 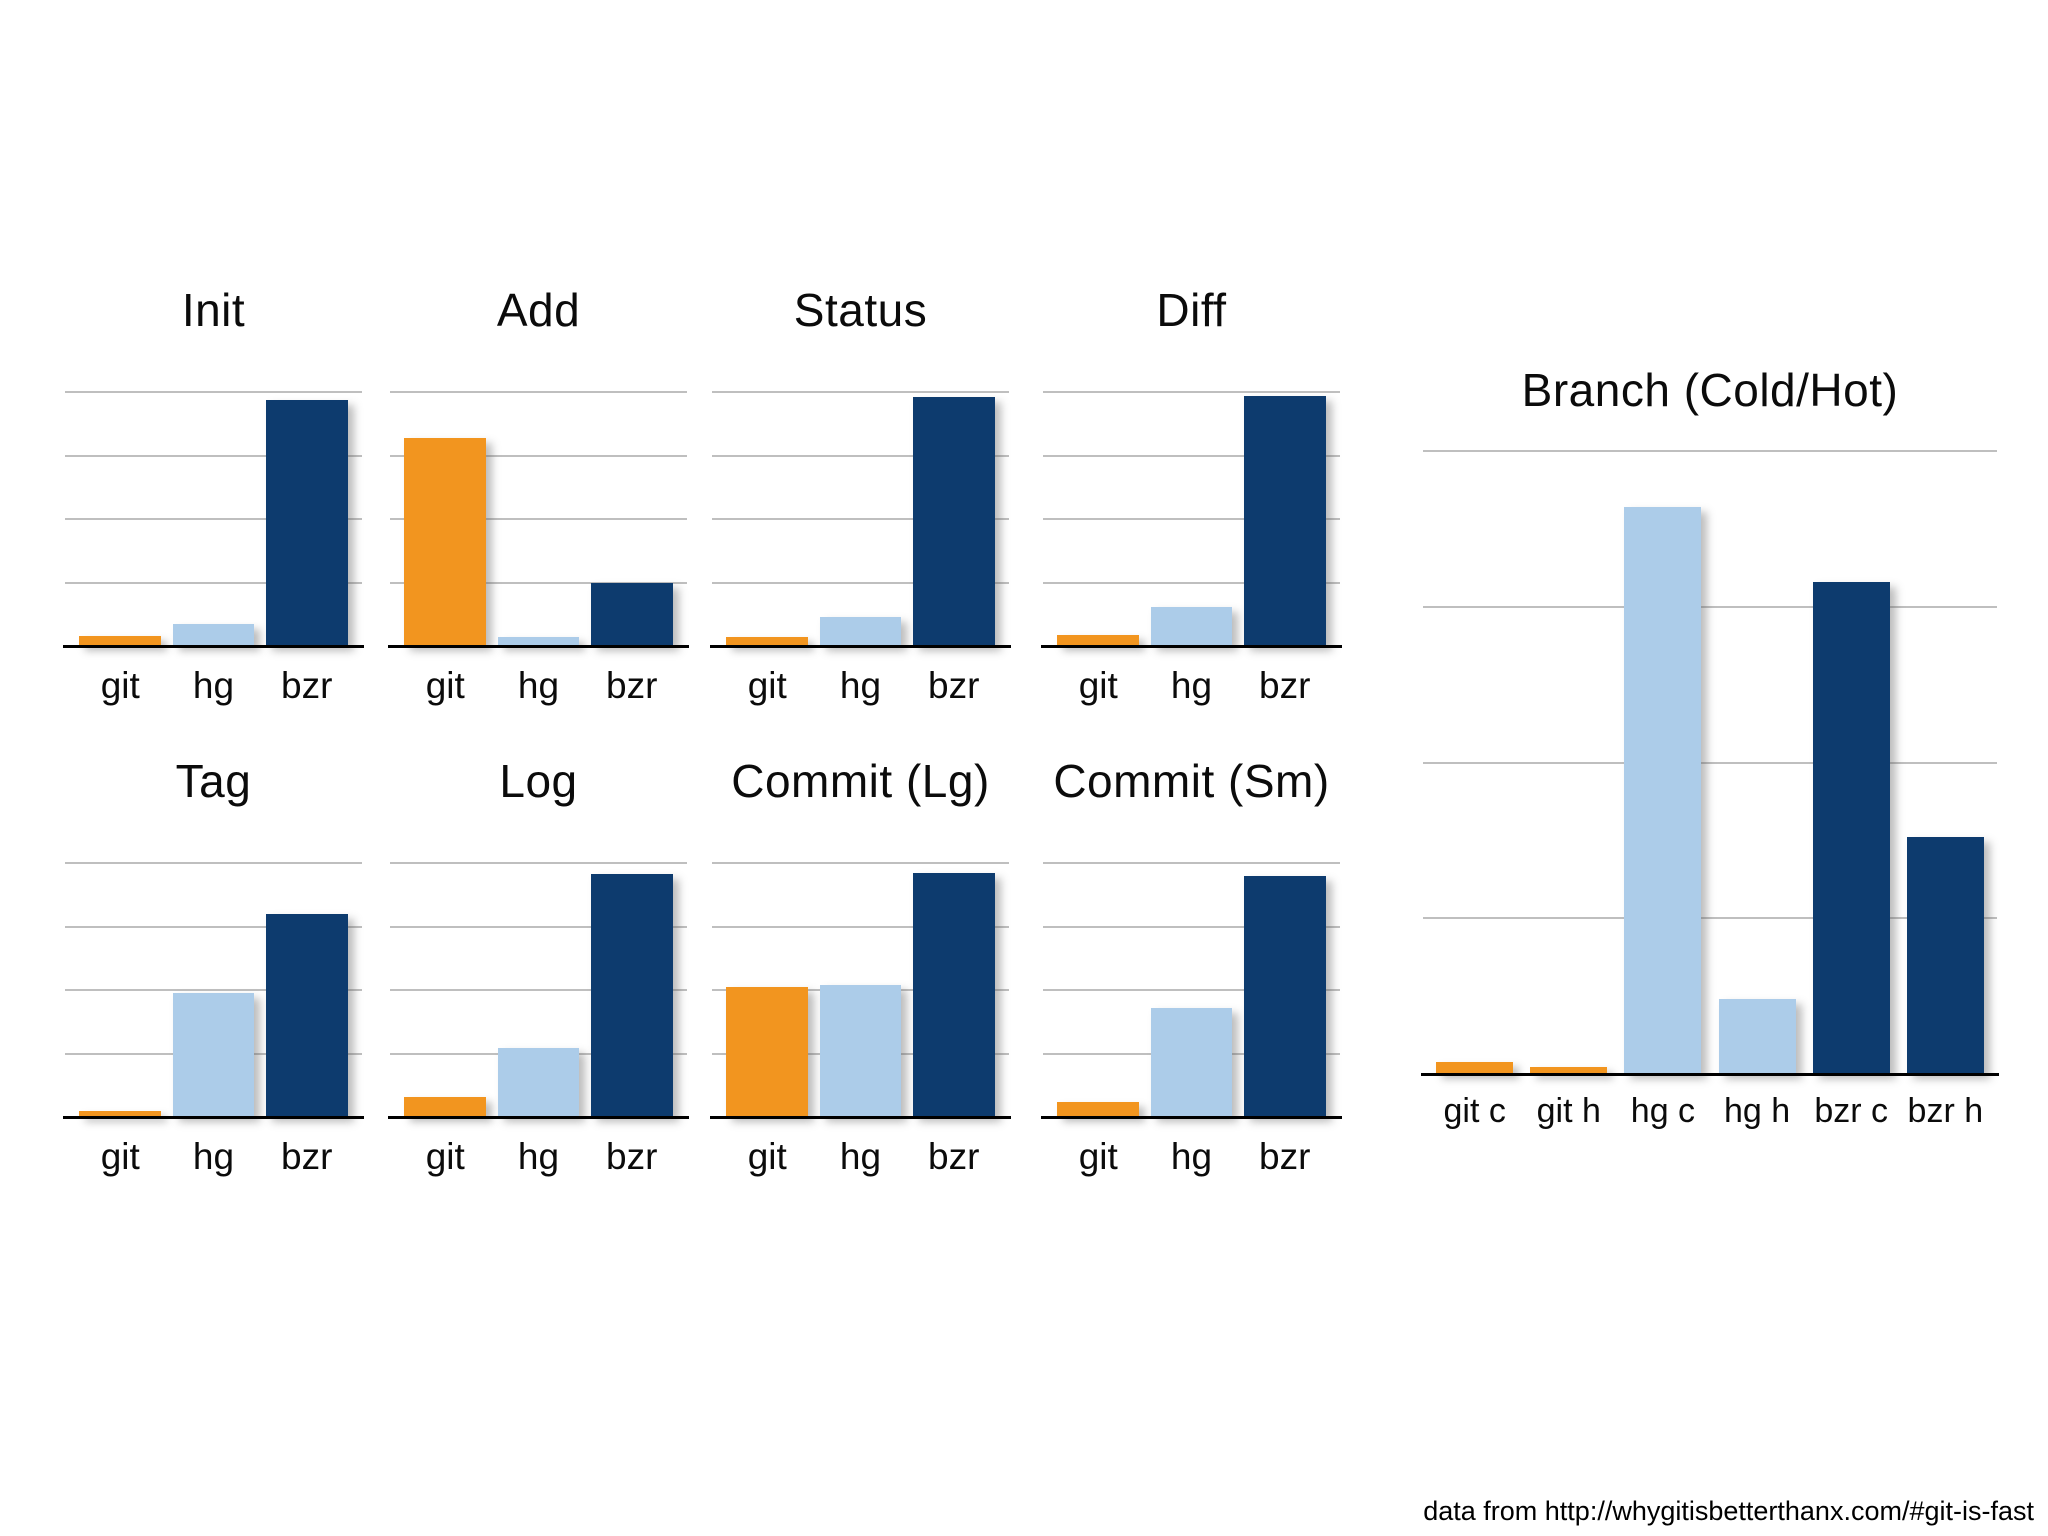 I want to click on chart-tag: Tag git hg bzr, so click(x=213, y=975).